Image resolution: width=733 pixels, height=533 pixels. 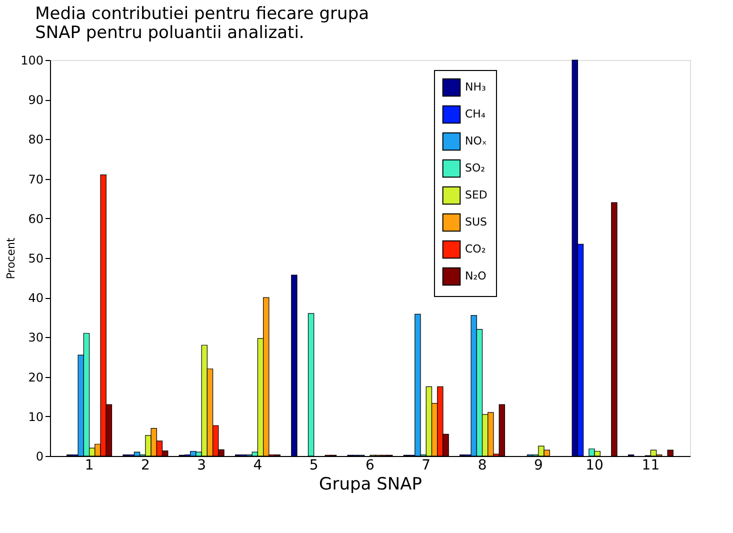 What do you see at coordinates (651, 466) in the screenshot?
I see `x-tick-label: 11` at bounding box center [651, 466].